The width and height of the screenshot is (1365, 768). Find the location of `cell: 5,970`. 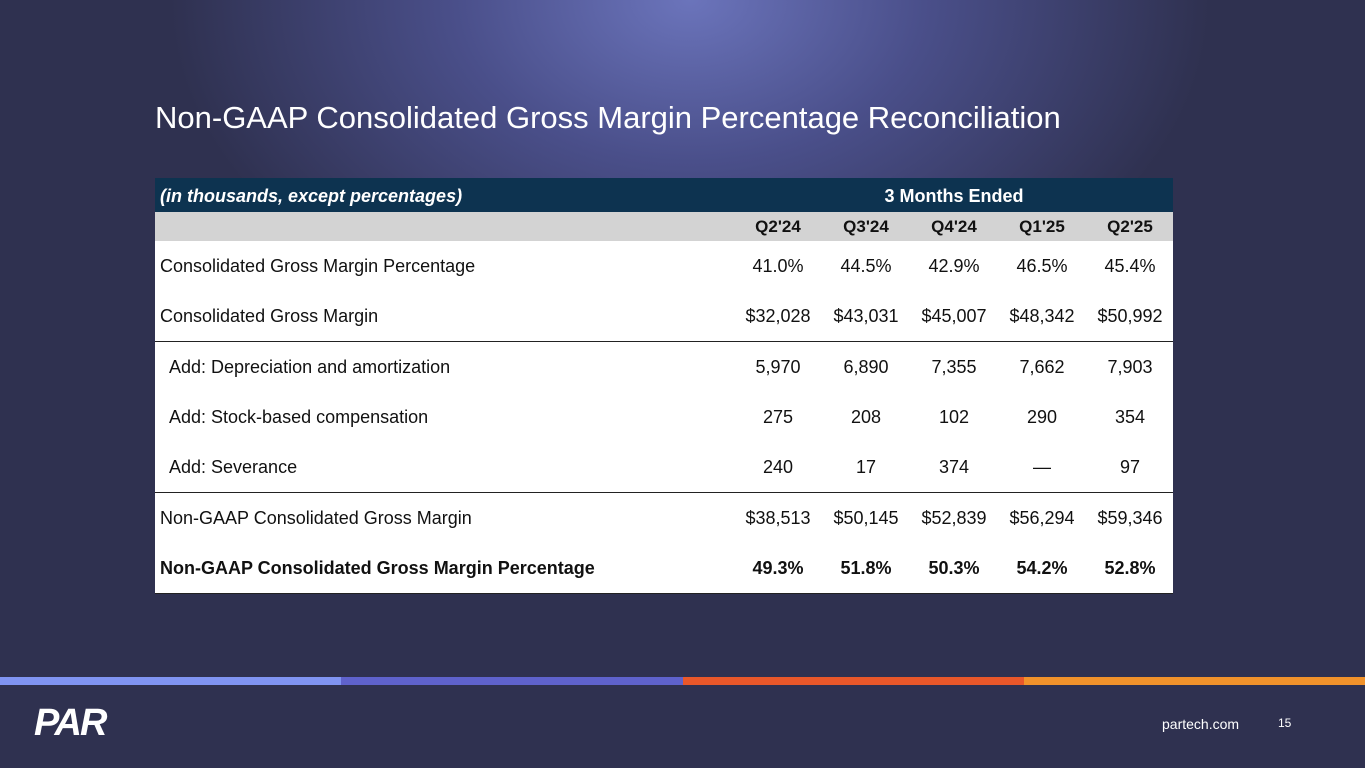

cell: 5,970 is located at coordinates (778, 366).